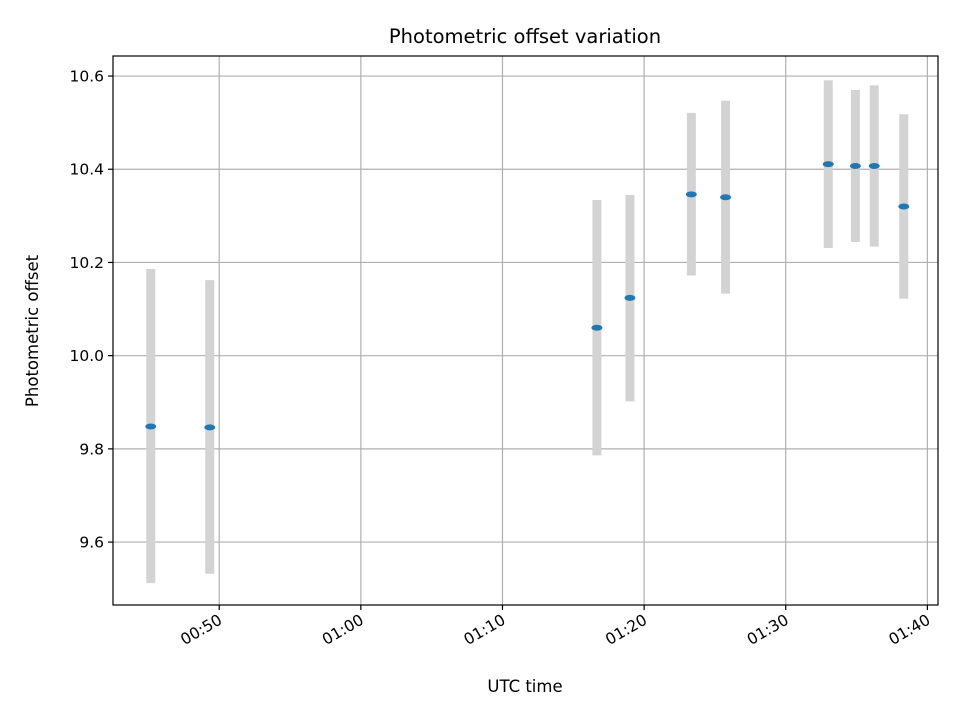 The height and width of the screenshot is (720, 960). What do you see at coordinates (91, 310) in the screenshot?
I see `y-axis-ticks: 9.6 9.8 10.0 10.2 10.4 10.6` at bounding box center [91, 310].